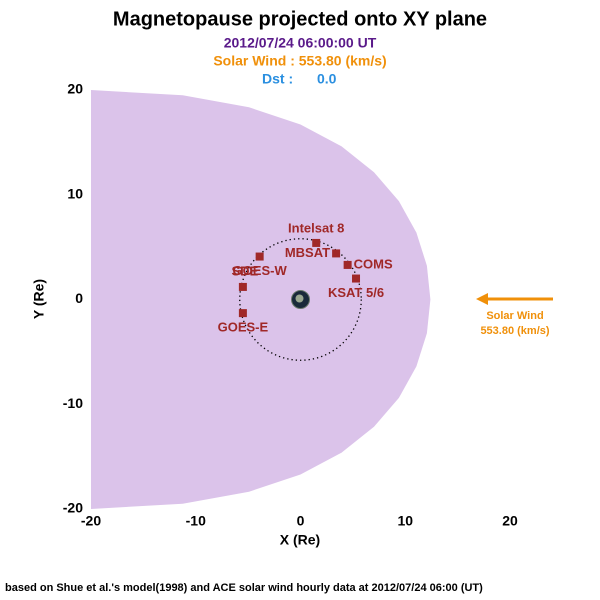 The height and width of the screenshot is (600, 600). Describe the element at coordinates (510, 521) in the screenshot. I see `x-tick-label: 20` at that location.